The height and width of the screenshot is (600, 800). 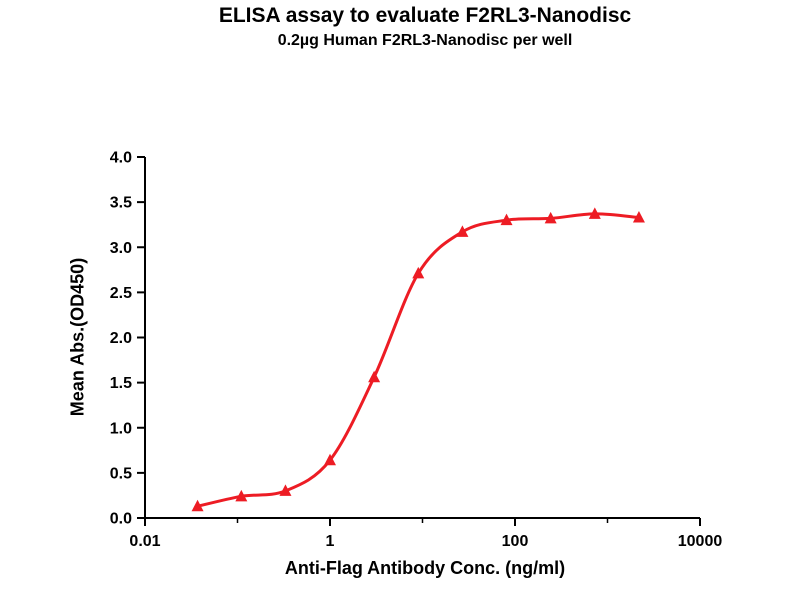 What do you see at coordinates (144, 541) in the screenshot?
I see `x-tick-label: 0.01` at bounding box center [144, 541].